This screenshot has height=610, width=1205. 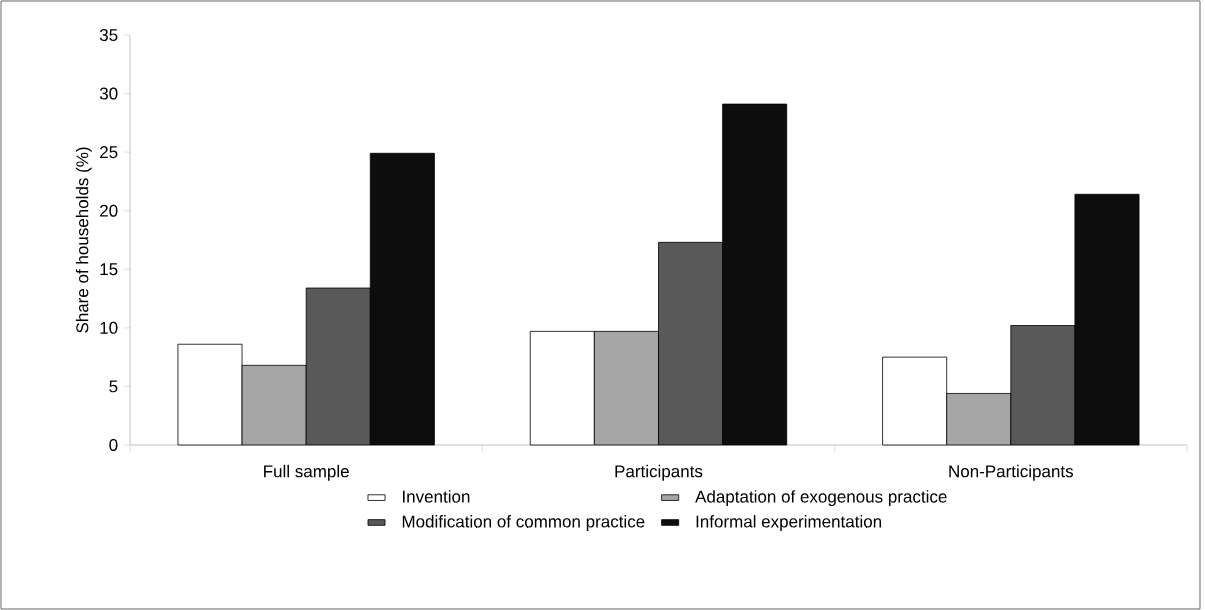 What do you see at coordinates (113, 386) in the screenshot?
I see `y-tick-label: 5` at bounding box center [113, 386].